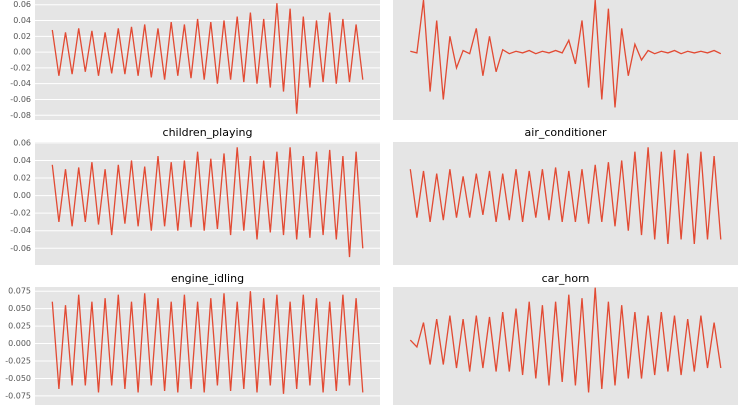 This screenshot has width=746, height=419. What do you see at coordinates (19, 308) in the screenshot?
I see `y-tick-label: 0.050` at bounding box center [19, 308].